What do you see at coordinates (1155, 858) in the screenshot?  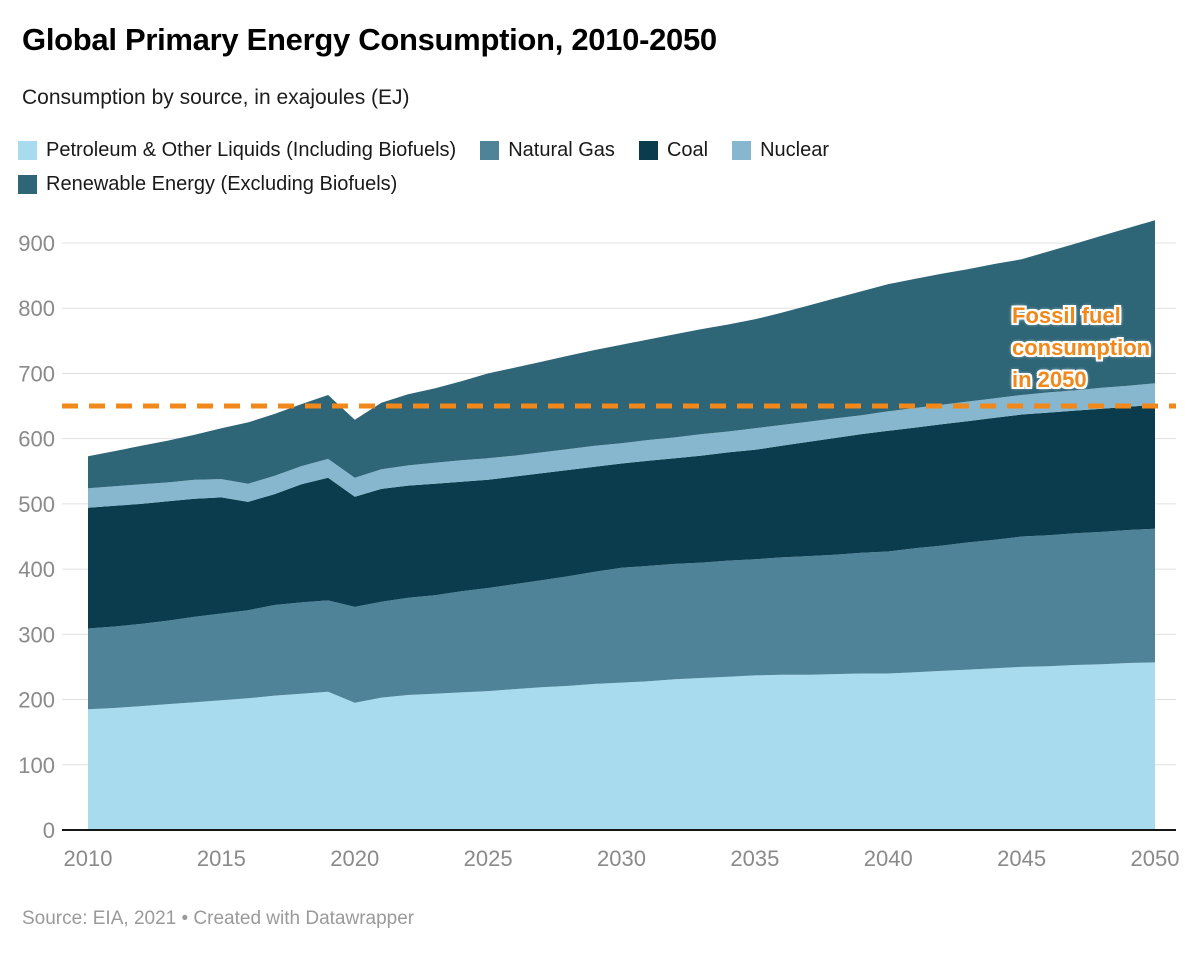 I see `x-axis-tick-label: 2050` at bounding box center [1155, 858].